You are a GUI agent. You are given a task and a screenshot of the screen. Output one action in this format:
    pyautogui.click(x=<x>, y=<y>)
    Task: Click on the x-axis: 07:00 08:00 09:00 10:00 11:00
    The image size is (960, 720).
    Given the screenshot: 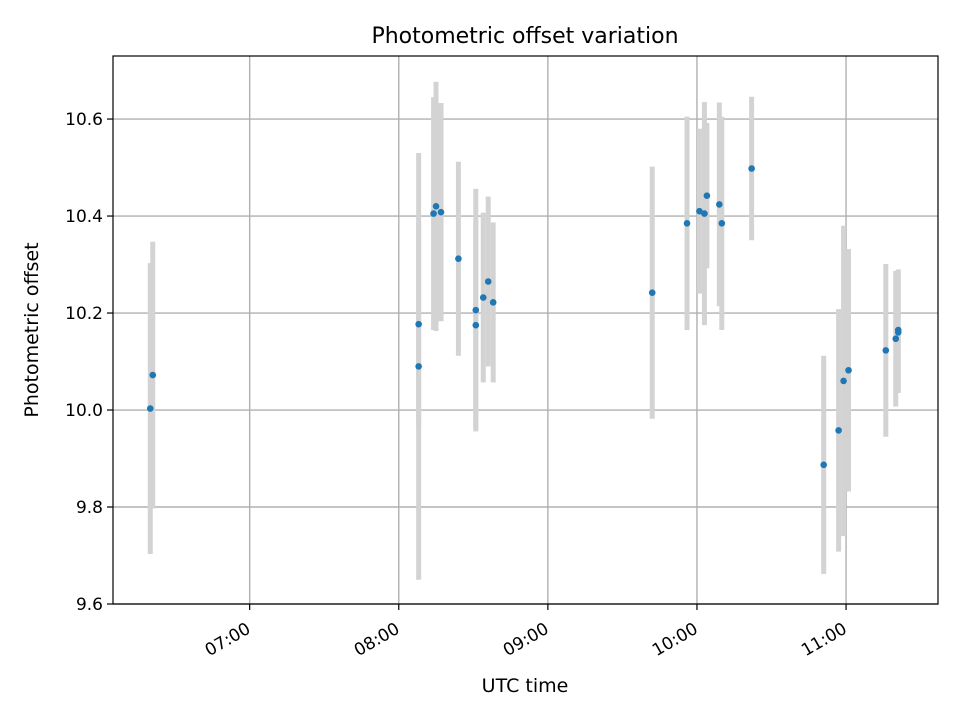 What is the action you would take?
    pyautogui.click(x=526, y=632)
    